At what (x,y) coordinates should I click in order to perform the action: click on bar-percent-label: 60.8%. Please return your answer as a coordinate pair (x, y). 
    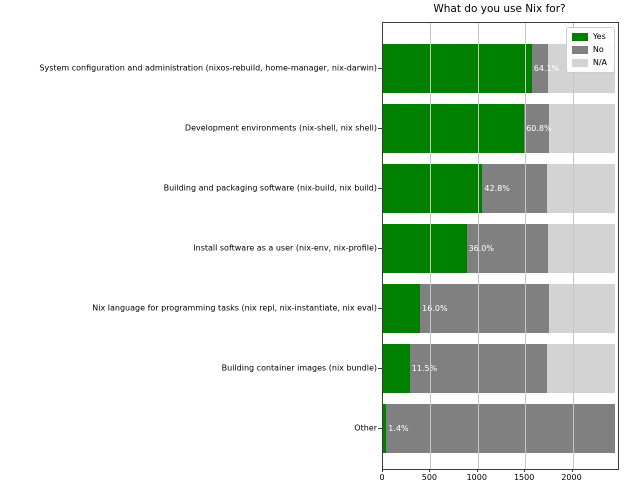
    Looking at the image, I should click on (539, 128).